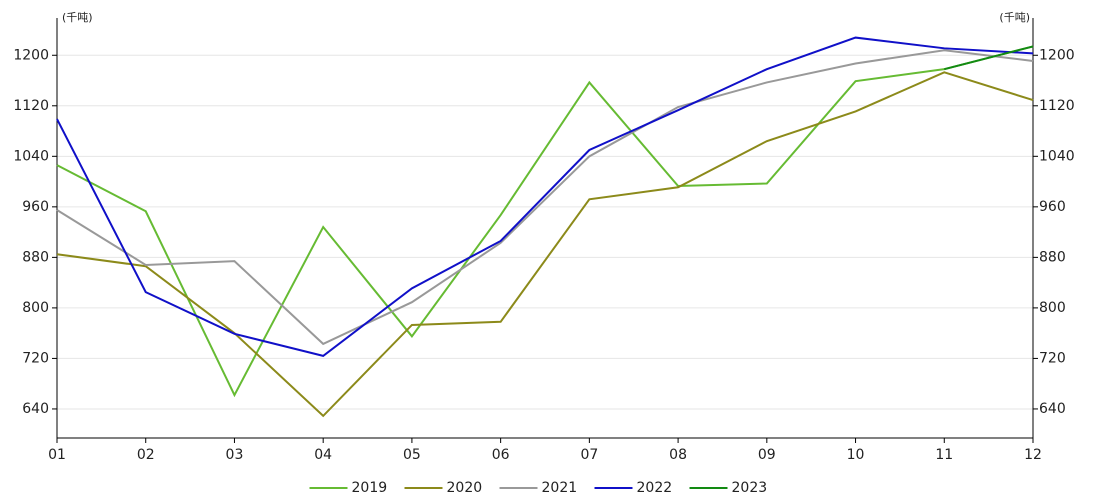  Describe the element at coordinates (1033, 455) in the screenshot. I see `x-tick-label: 12` at that location.